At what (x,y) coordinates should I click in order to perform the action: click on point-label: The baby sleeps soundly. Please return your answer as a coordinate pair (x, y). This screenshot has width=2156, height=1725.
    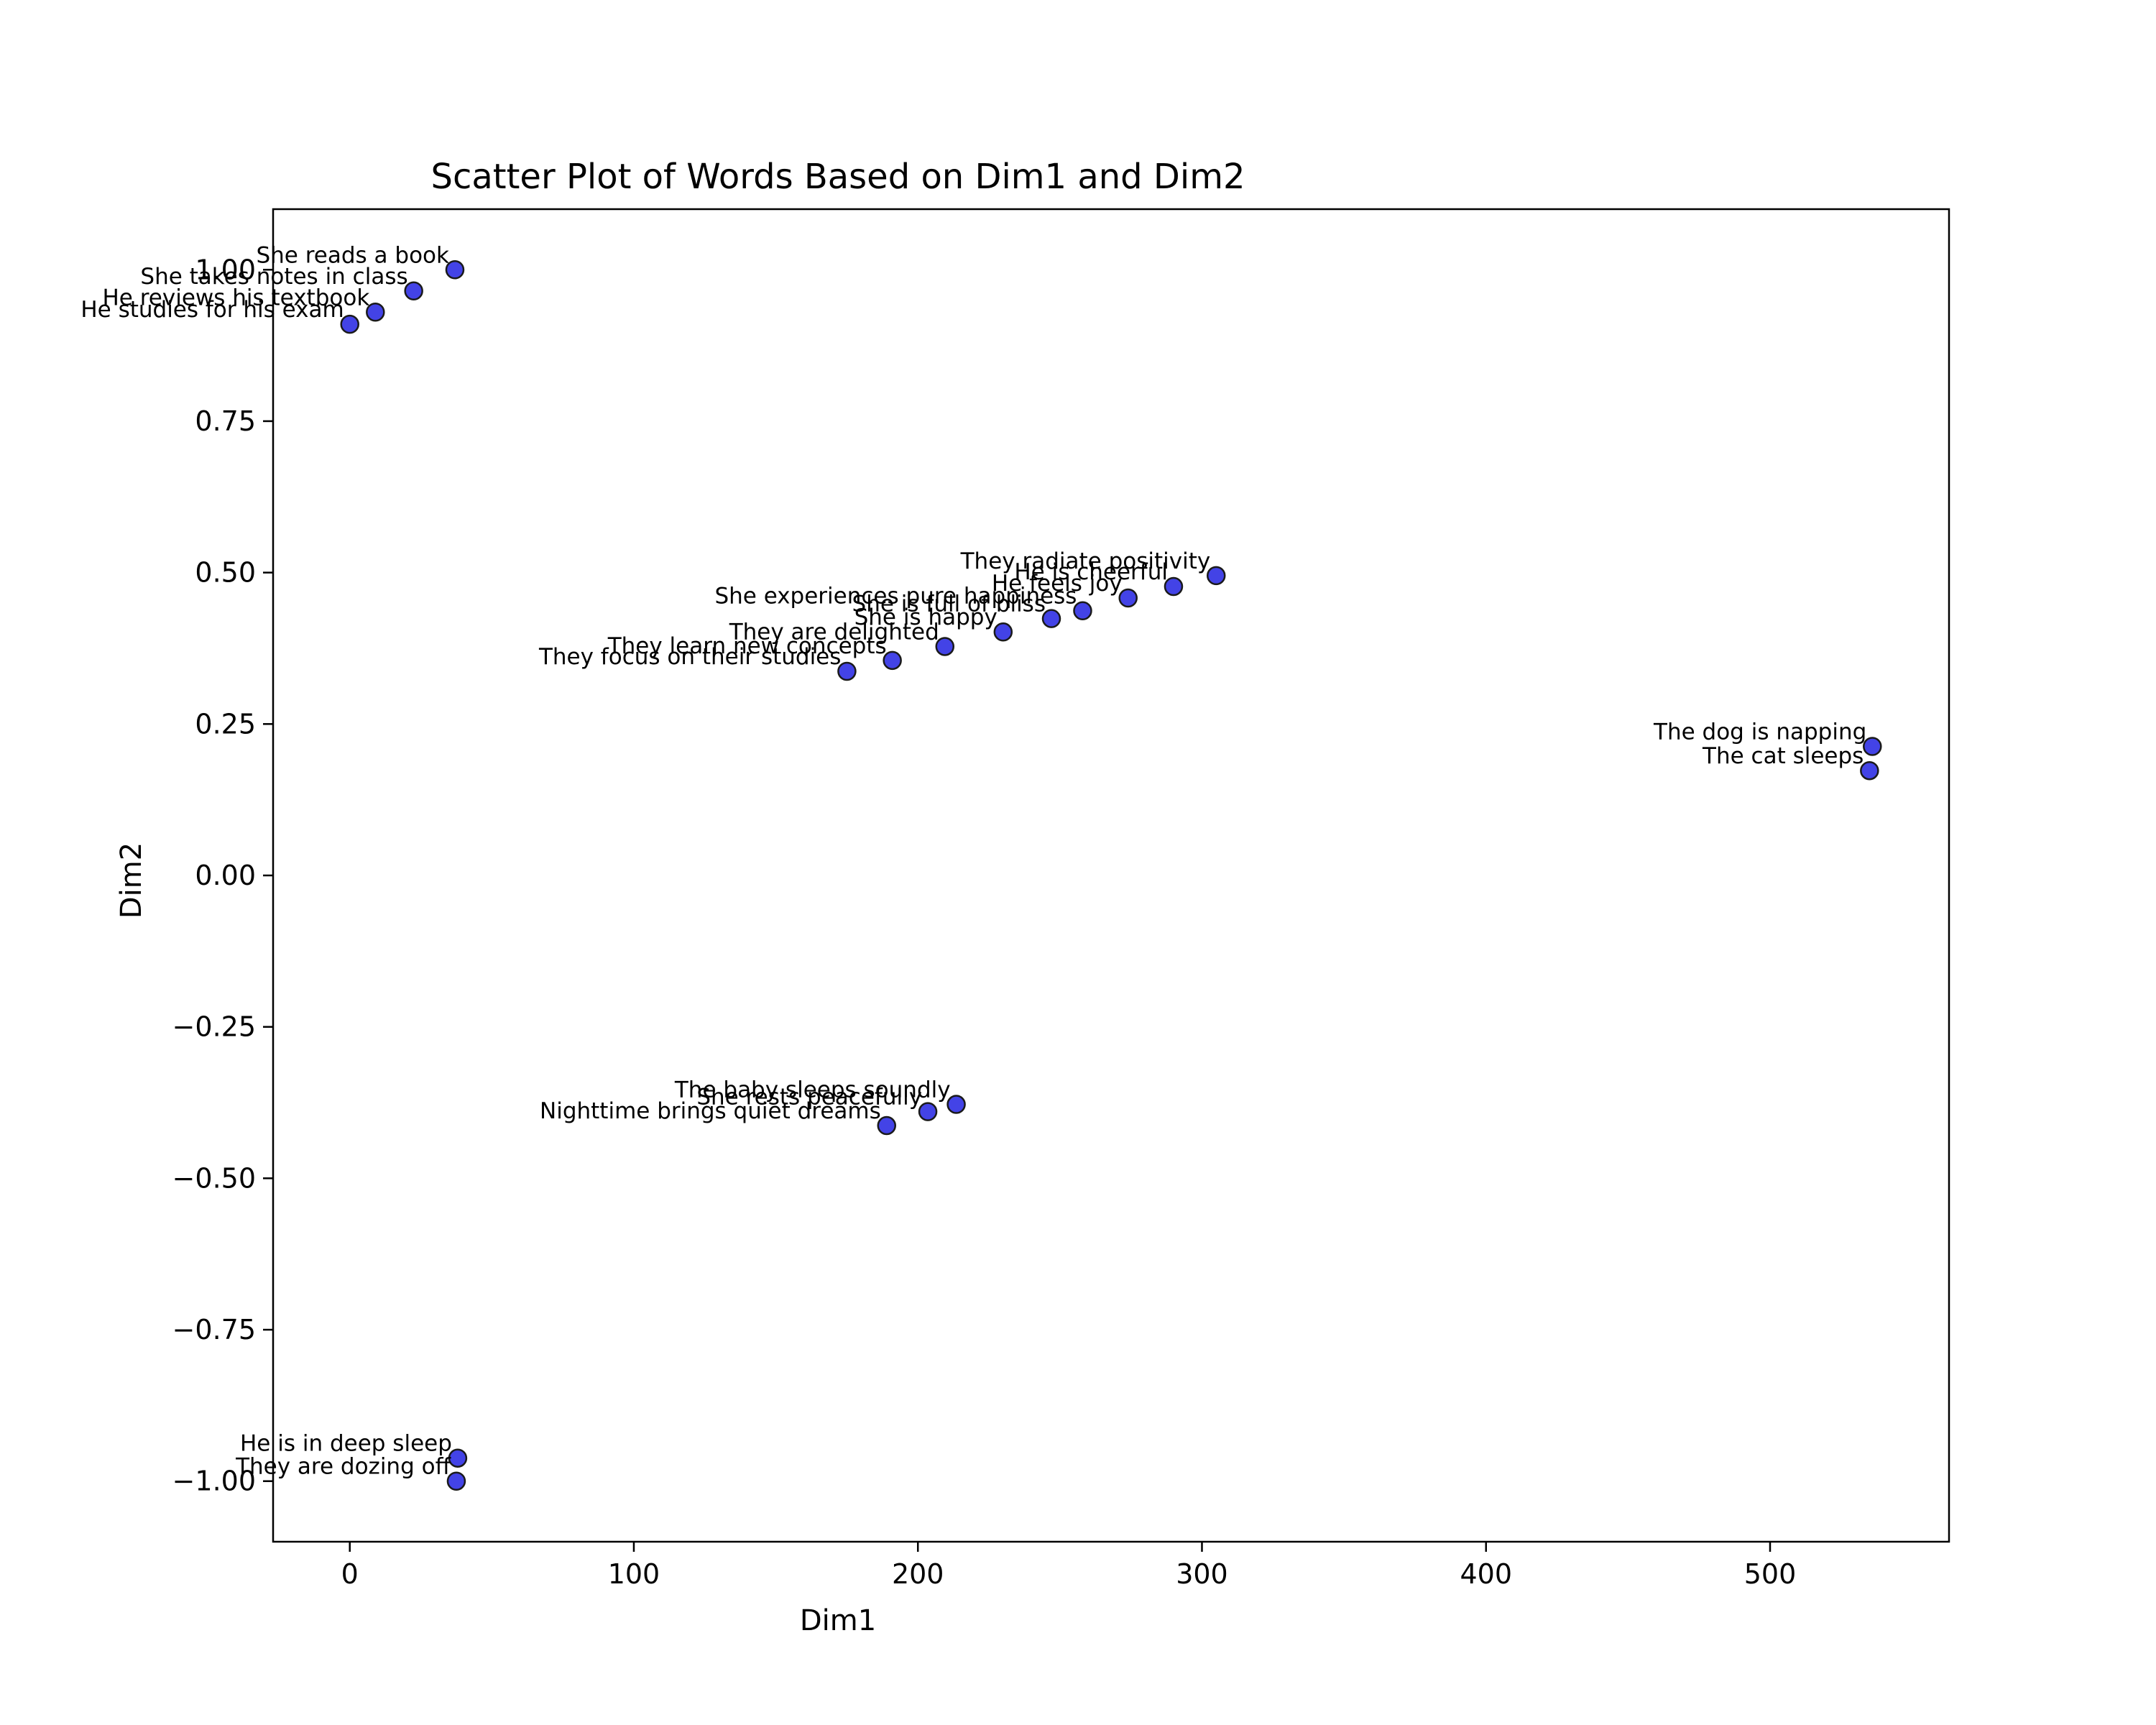
    Looking at the image, I should click on (812, 1090).